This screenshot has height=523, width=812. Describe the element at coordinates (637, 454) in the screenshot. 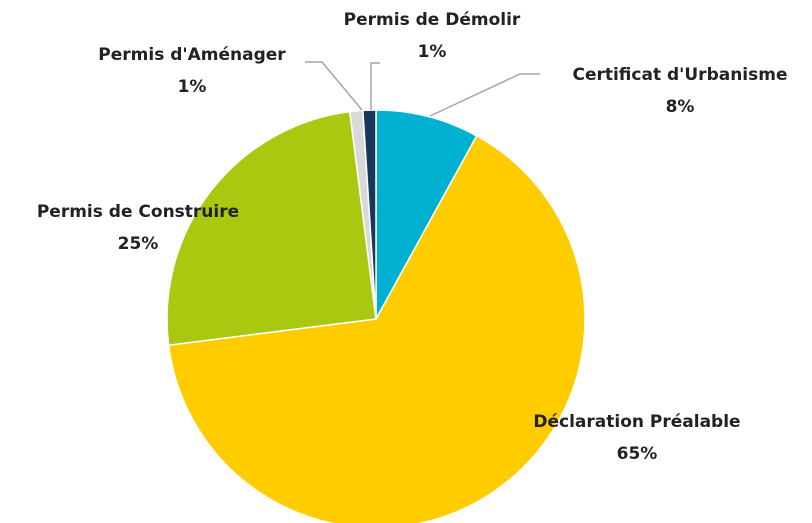

I see `slice-value-label: 65%` at that location.